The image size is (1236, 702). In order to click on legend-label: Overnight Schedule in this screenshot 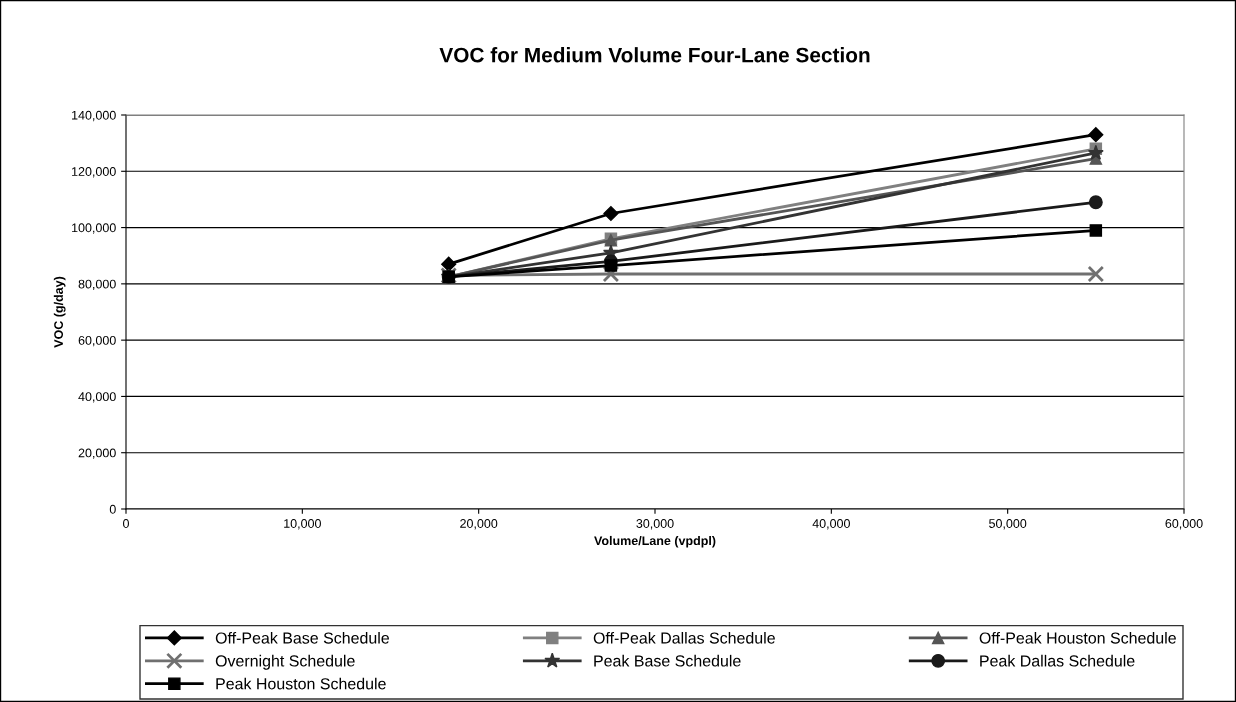, I will do `click(285, 662)`.